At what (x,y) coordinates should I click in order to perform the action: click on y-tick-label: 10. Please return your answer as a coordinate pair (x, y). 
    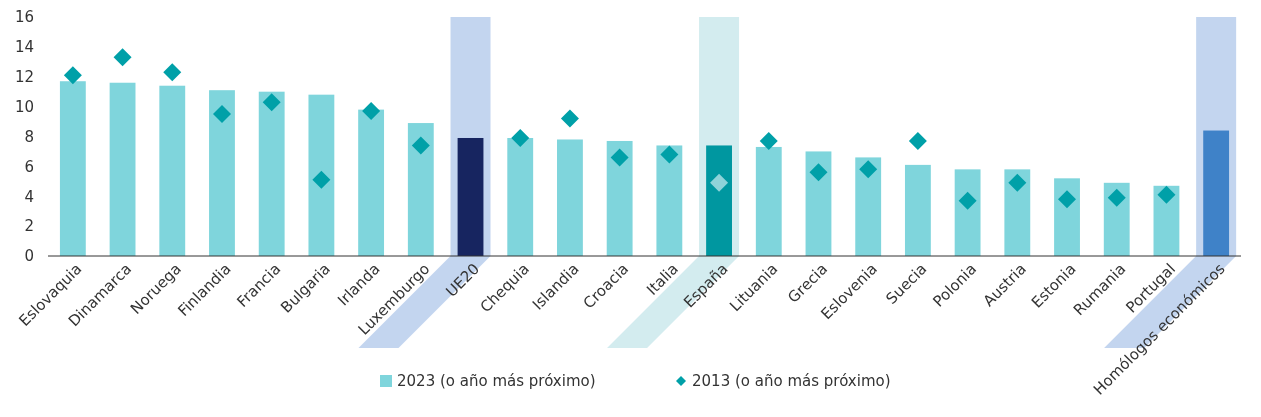
    Looking at the image, I should click on (24, 106).